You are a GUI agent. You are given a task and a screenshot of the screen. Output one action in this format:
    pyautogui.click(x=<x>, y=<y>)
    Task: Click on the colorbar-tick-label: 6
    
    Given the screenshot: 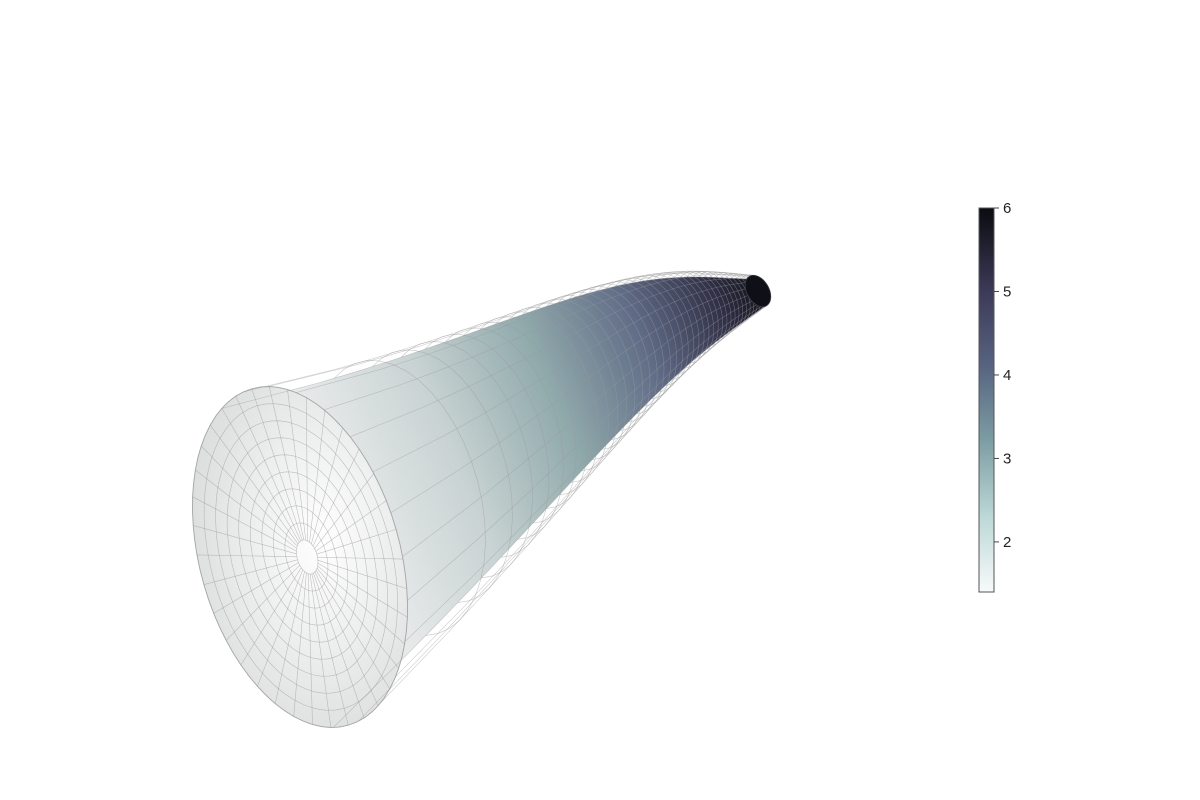 What is the action you would take?
    pyautogui.click(x=1007, y=208)
    